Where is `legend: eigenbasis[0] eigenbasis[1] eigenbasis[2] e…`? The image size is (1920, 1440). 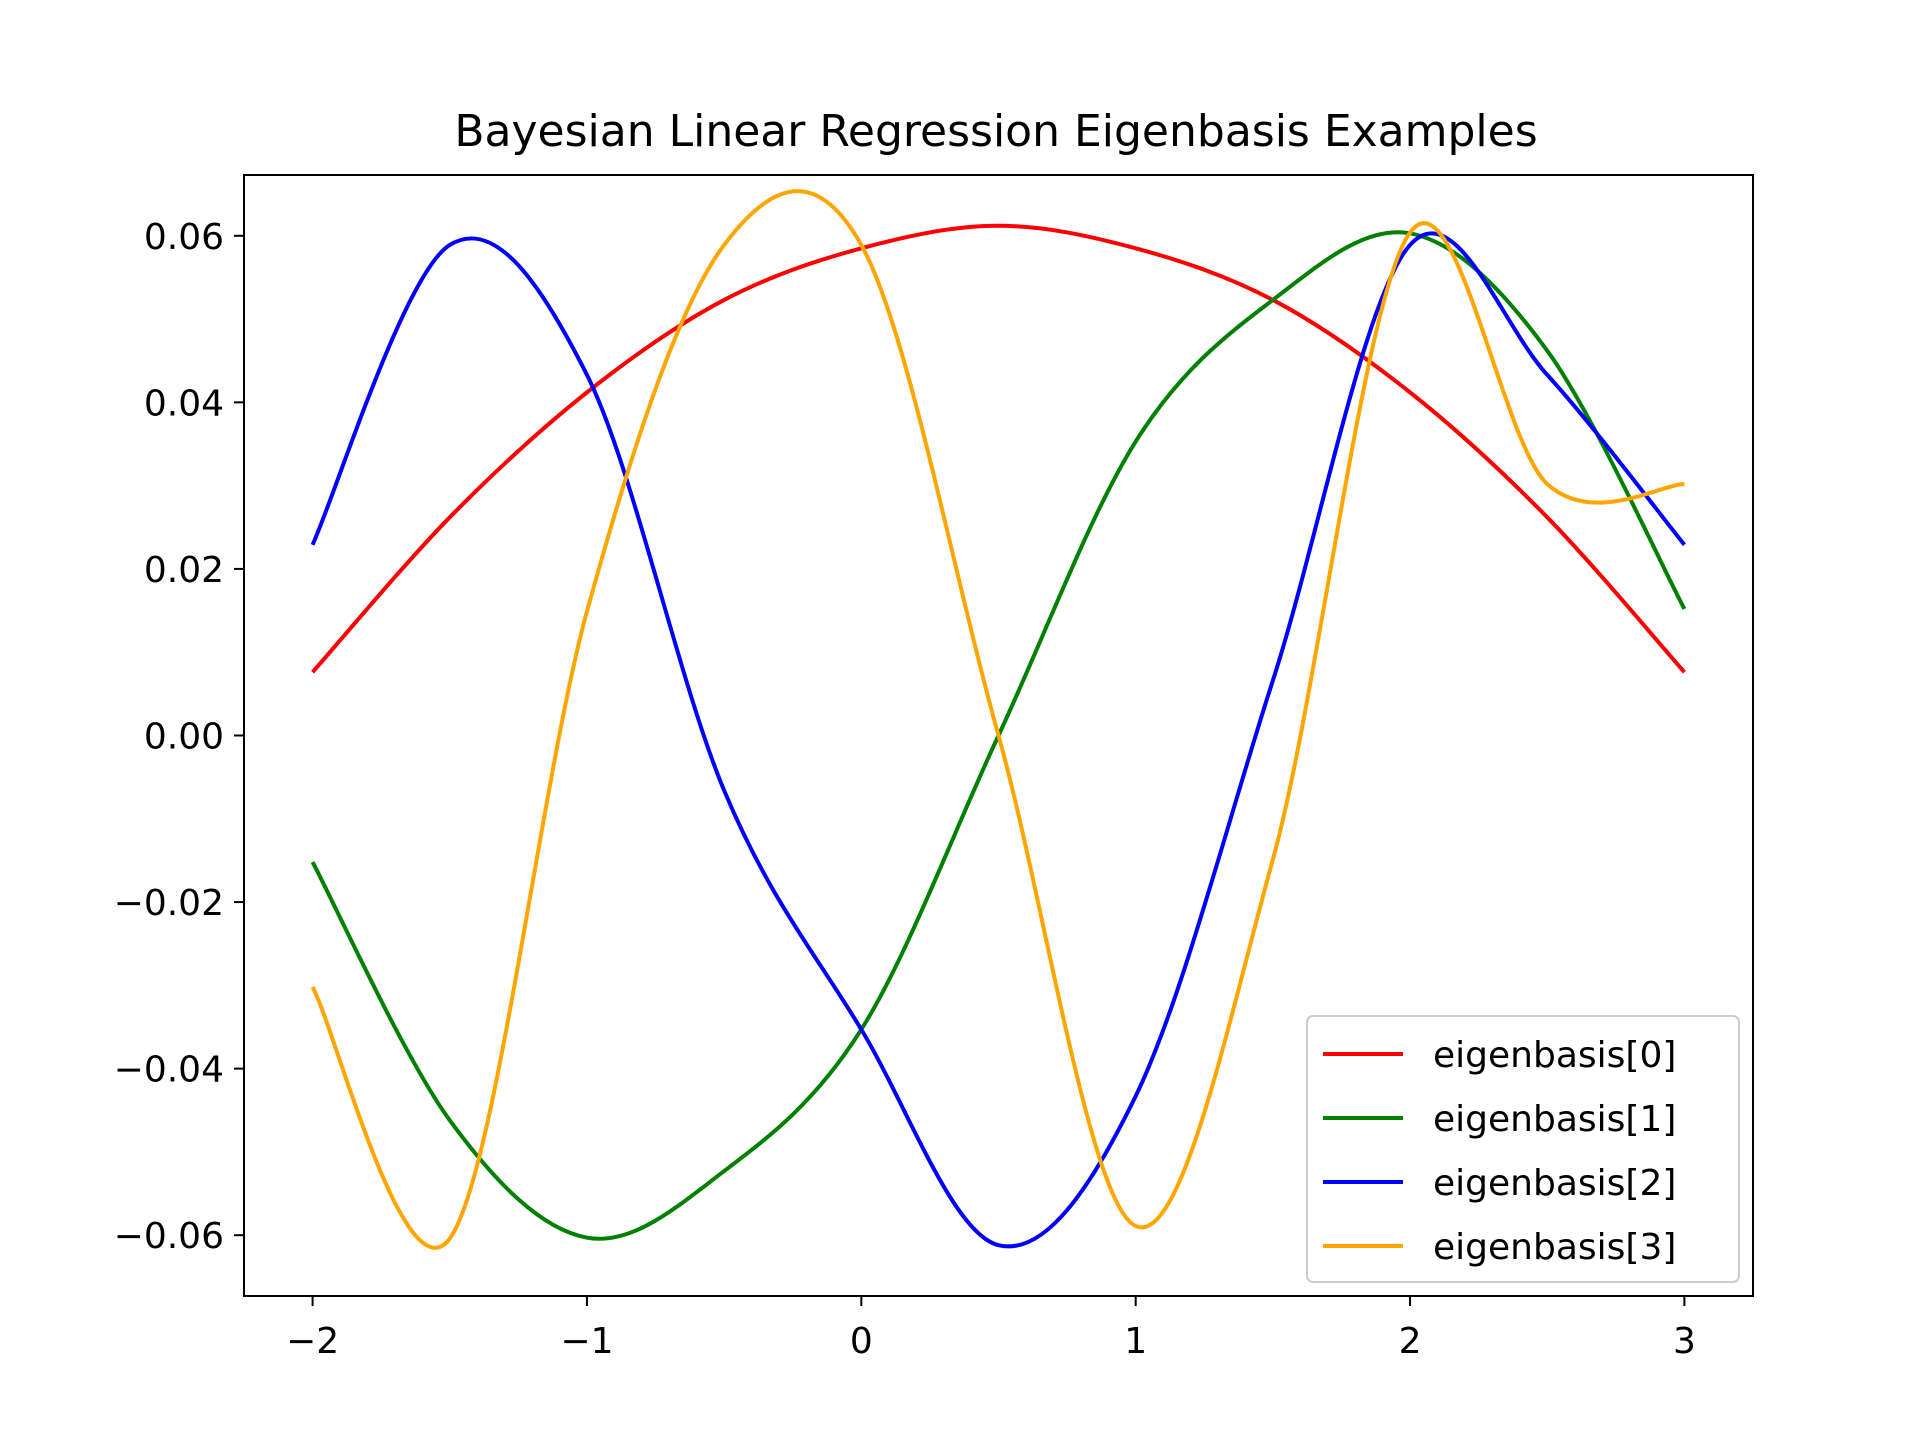 legend: eigenbasis[0] eigenbasis[1] eigenbasis[2] e… is located at coordinates (1523, 1149).